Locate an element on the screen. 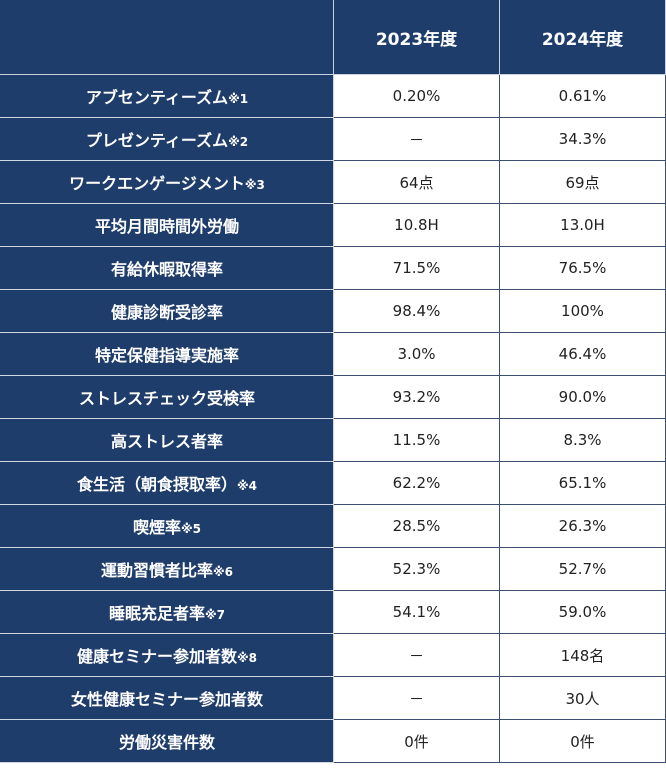  row-label: 健康診断受診率 is located at coordinates (167, 311).